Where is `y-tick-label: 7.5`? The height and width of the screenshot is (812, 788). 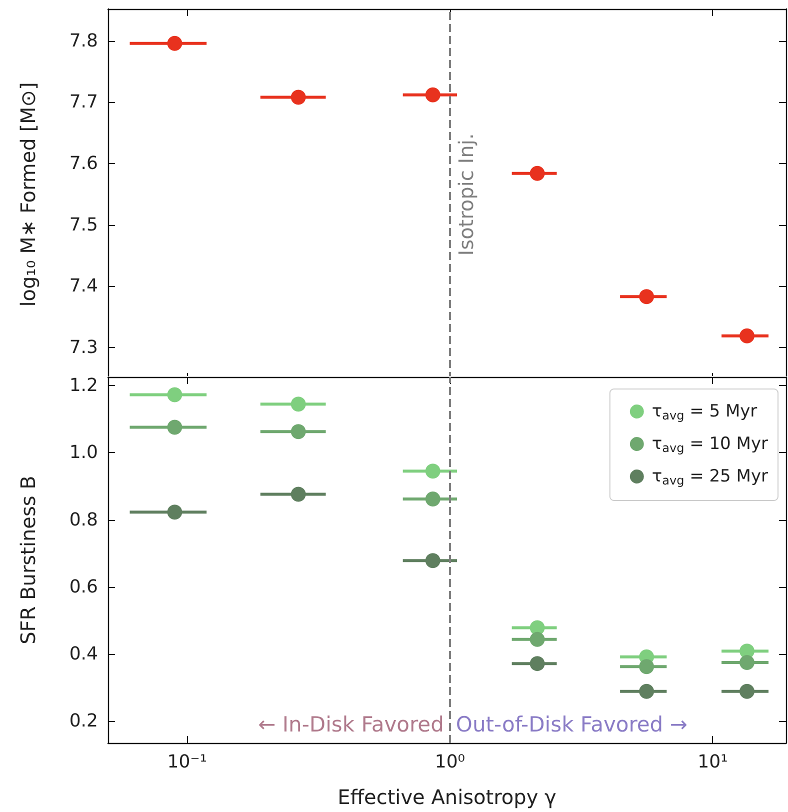 y-tick-label: 7.5 is located at coordinates (83, 225).